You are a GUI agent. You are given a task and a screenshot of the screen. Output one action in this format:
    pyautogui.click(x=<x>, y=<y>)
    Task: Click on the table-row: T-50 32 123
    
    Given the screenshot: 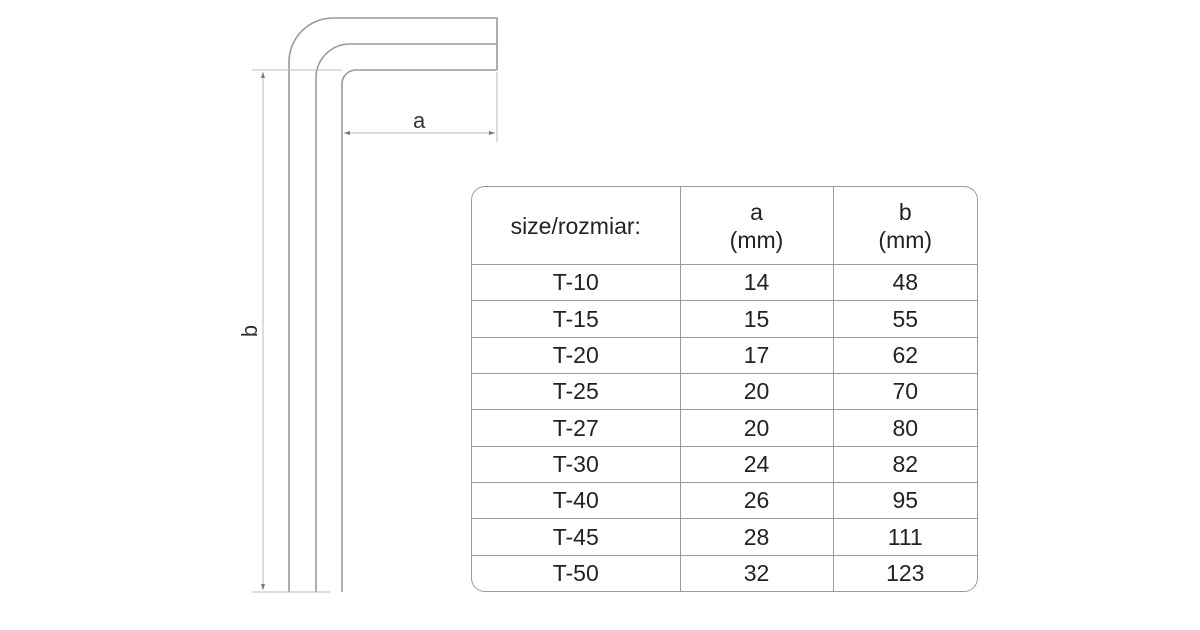 What is the action you would take?
    pyautogui.click(x=724, y=572)
    